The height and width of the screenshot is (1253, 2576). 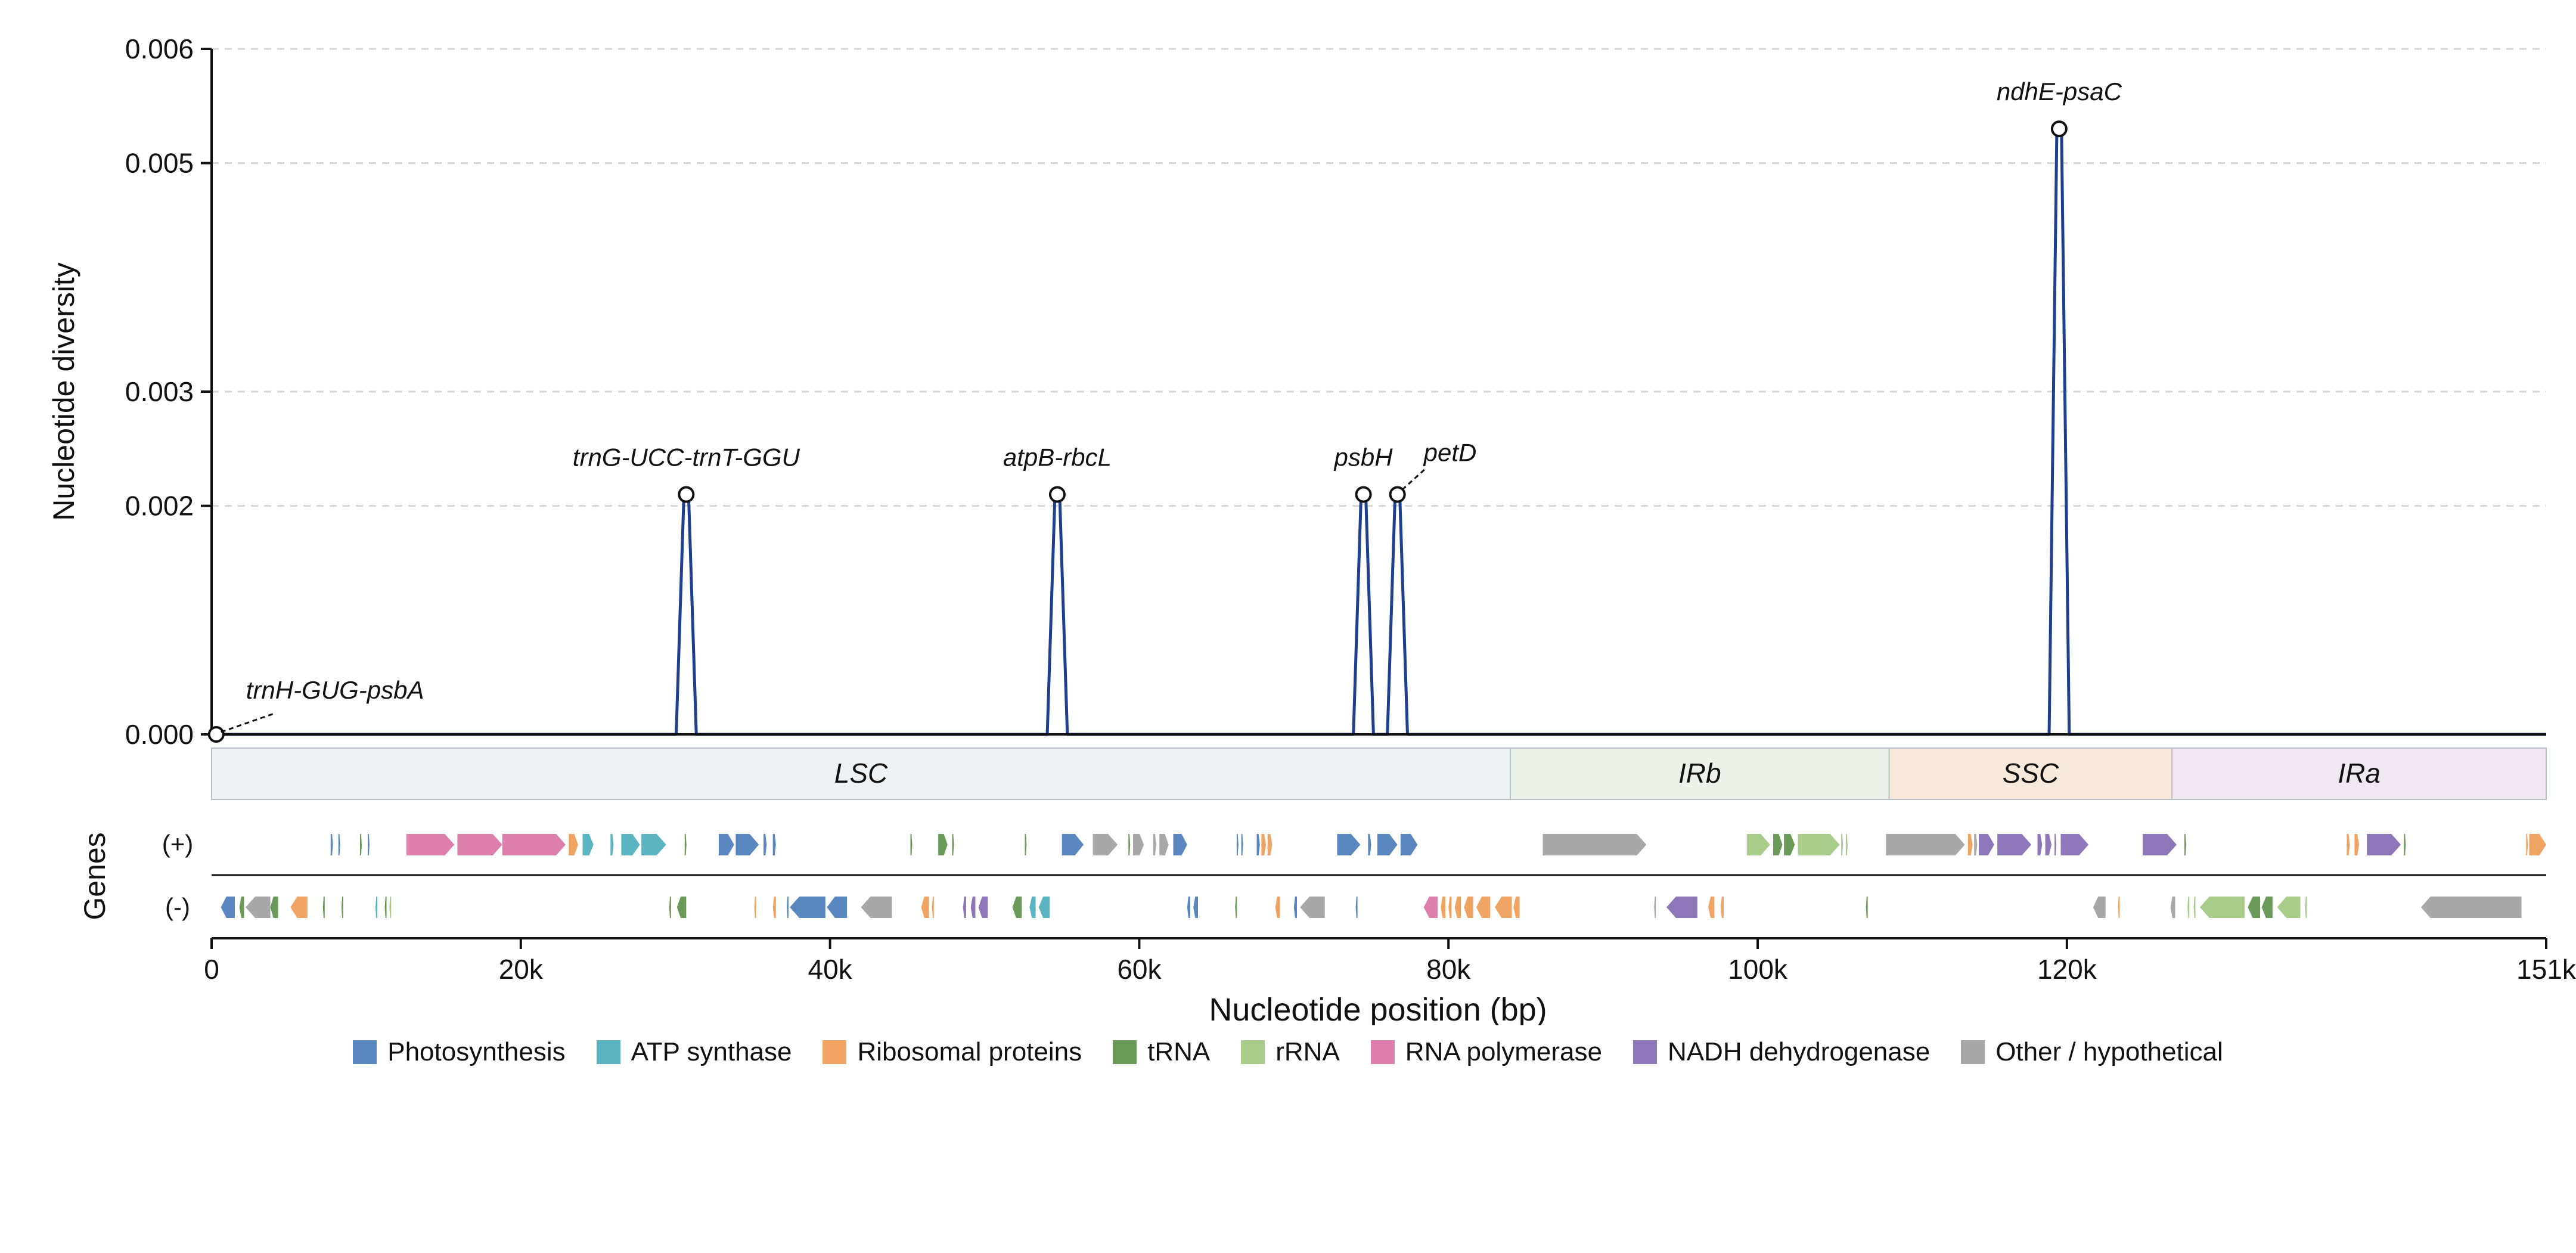 What do you see at coordinates (95, 876) in the screenshot?
I see `genes-axis-label: Genes` at bounding box center [95, 876].